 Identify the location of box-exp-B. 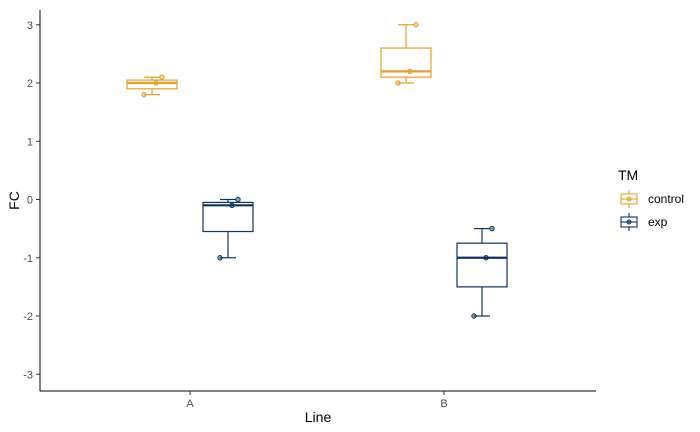
(482, 272).